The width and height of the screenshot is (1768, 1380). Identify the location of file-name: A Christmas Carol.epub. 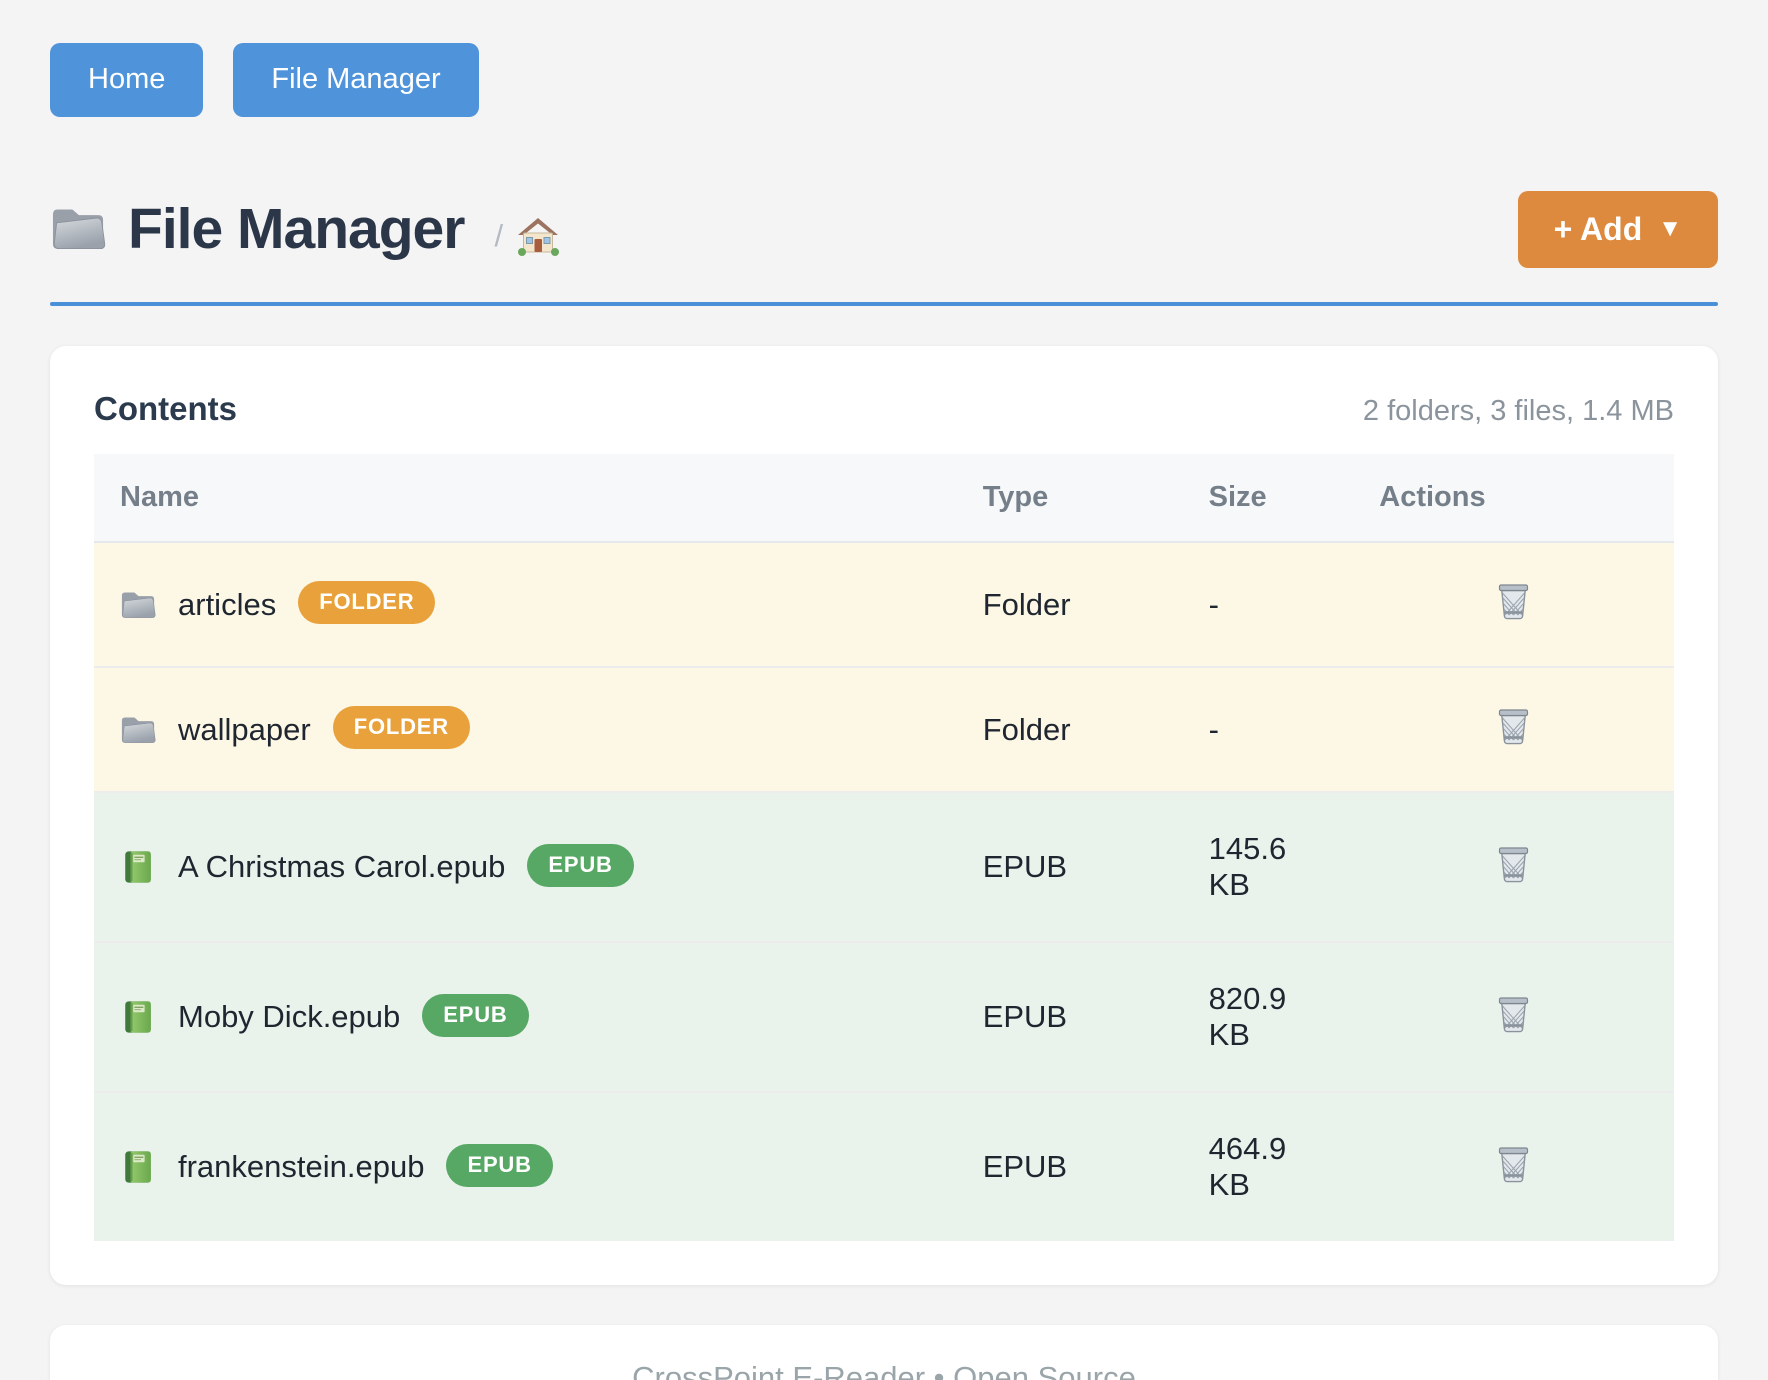
(342, 867).